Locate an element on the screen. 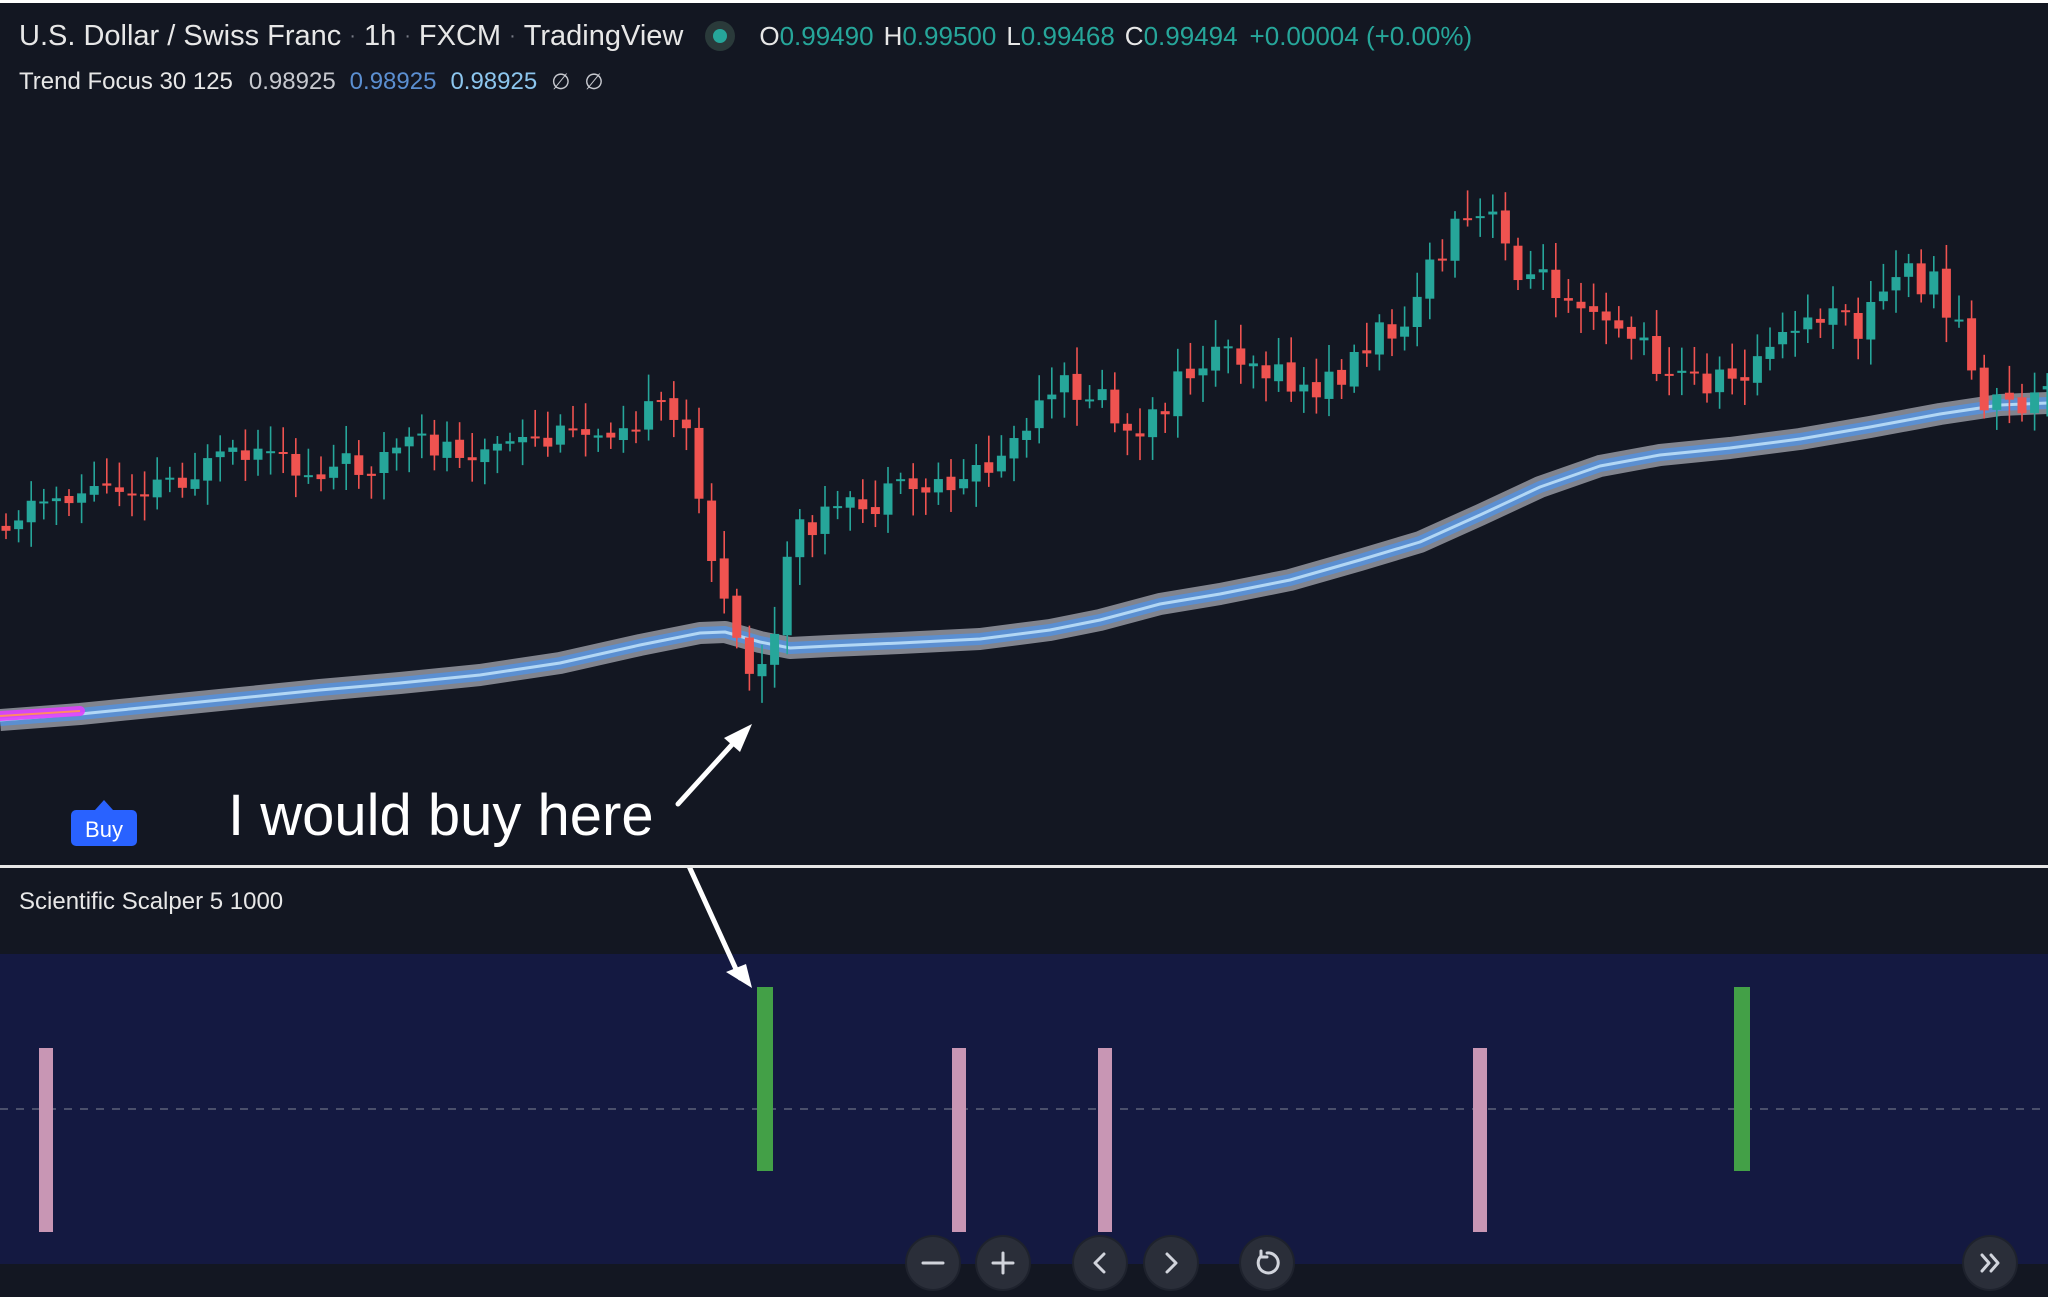  symbol-name: U.S. Dollar / Swiss Franc is located at coordinates (180, 35).